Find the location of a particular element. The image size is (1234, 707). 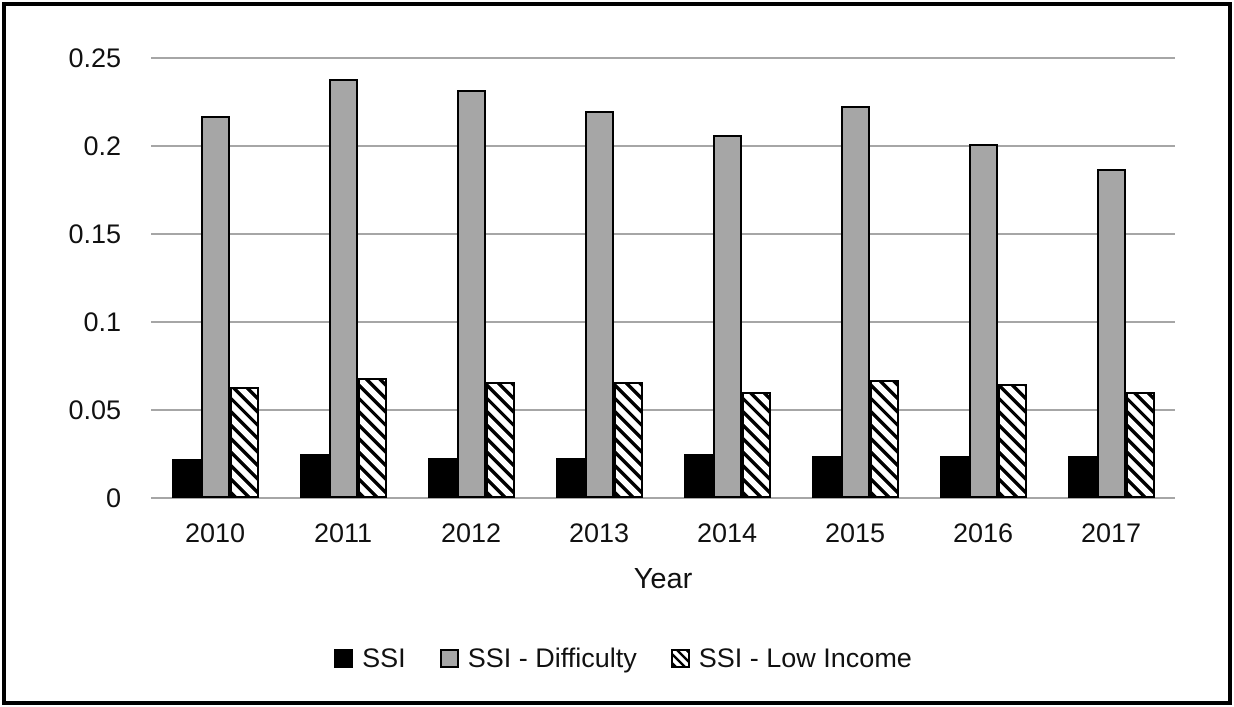

legend-marker-solid-gray is located at coordinates (449, 658).